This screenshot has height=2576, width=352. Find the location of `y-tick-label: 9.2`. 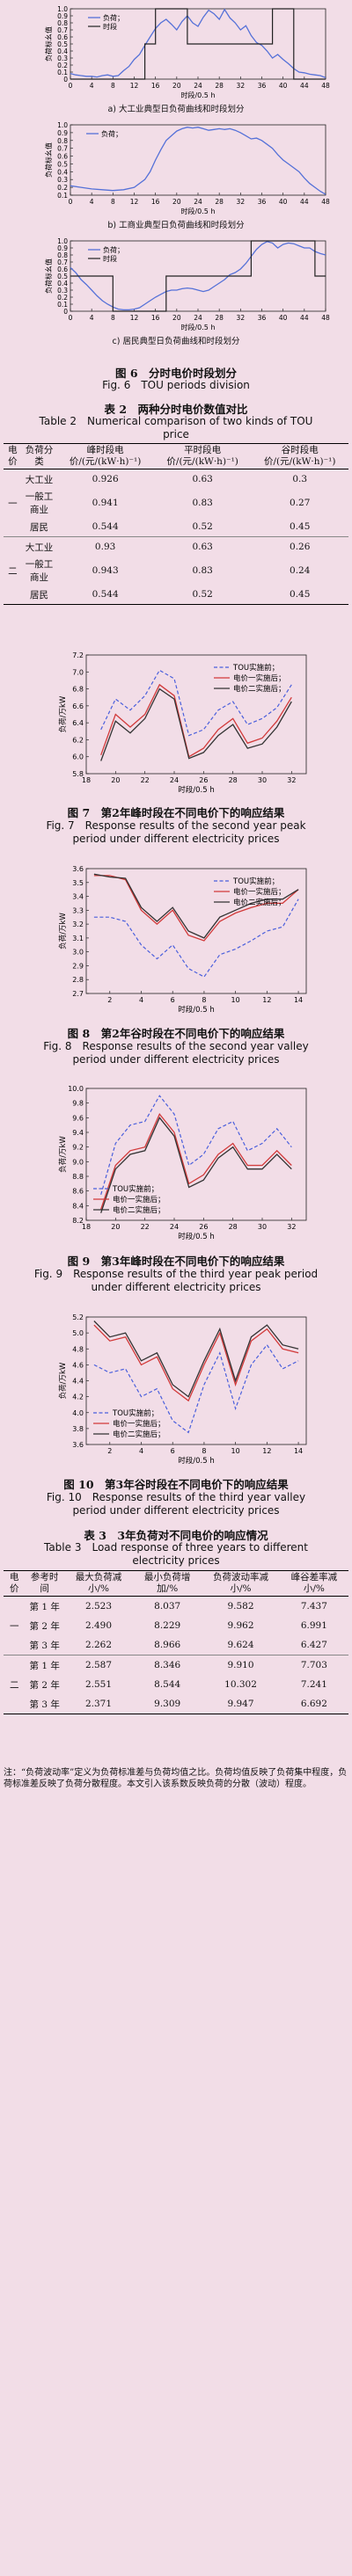

y-tick-label: 9.2 is located at coordinates (78, 1148).